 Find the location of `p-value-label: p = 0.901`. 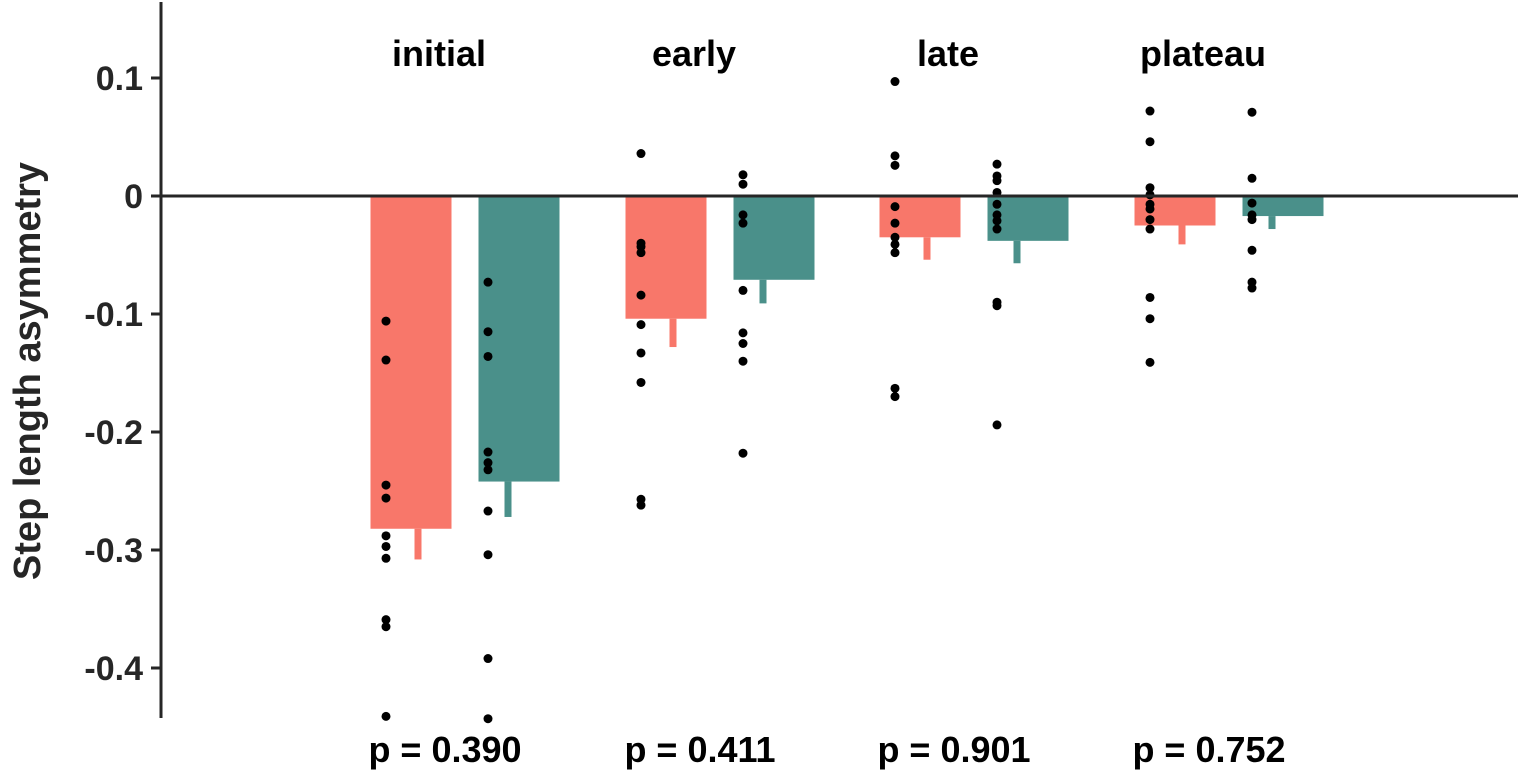

p-value-label: p = 0.901 is located at coordinates (953, 749).